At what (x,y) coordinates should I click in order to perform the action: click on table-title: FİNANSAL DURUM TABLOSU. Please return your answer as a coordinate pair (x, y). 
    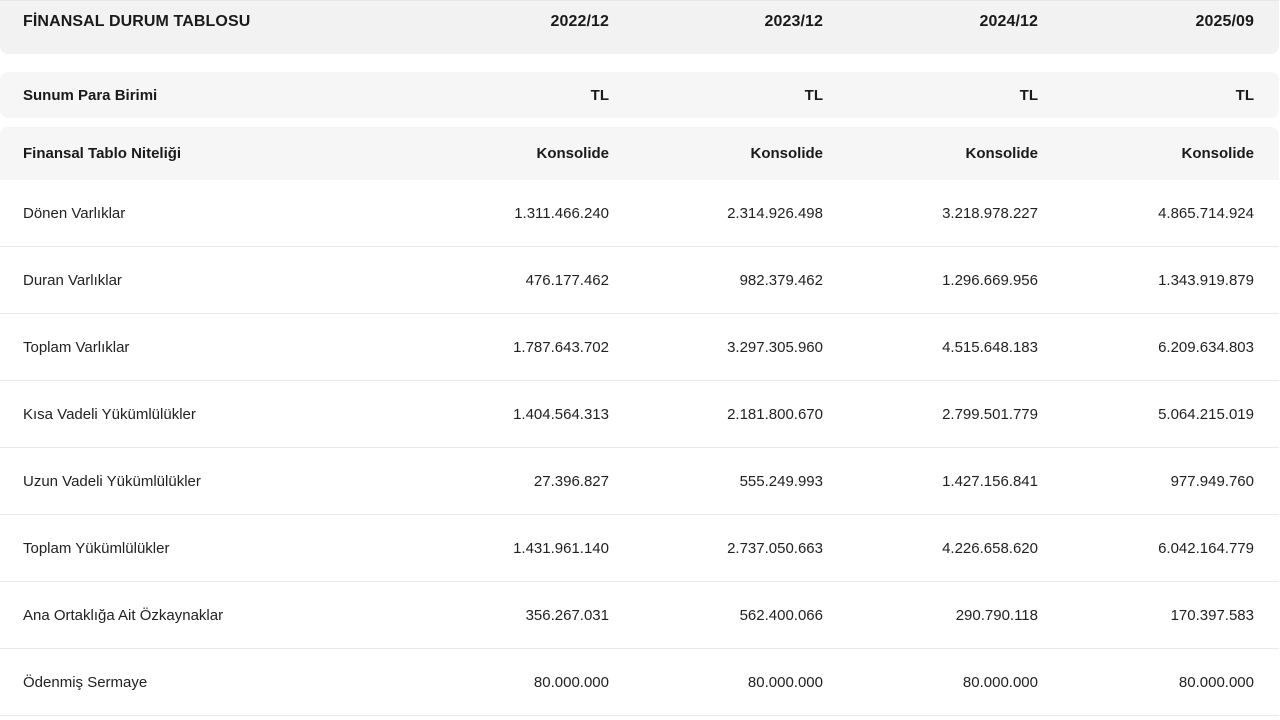
    Looking at the image, I should click on (137, 21).